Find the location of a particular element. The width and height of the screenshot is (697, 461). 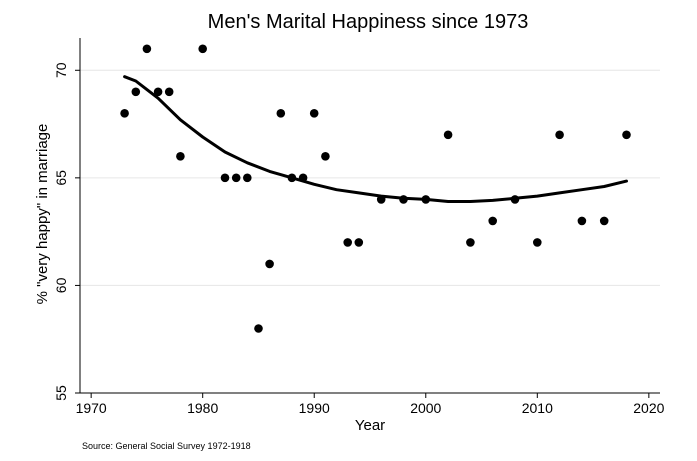

x-axis-ticks: 1970 1980 1990 2000 2010 2020 is located at coordinates (370, 404).